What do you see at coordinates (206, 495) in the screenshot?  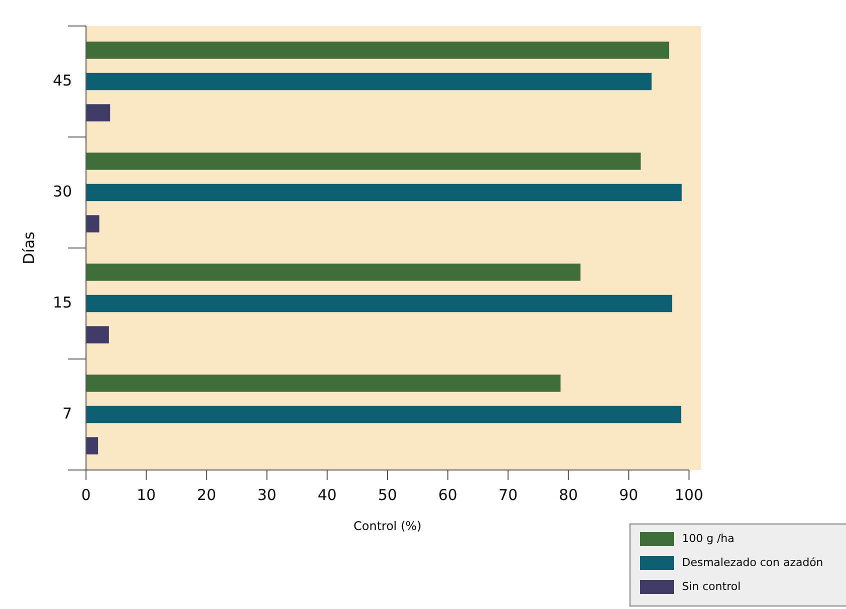 I see `x-tick-label: 20` at bounding box center [206, 495].